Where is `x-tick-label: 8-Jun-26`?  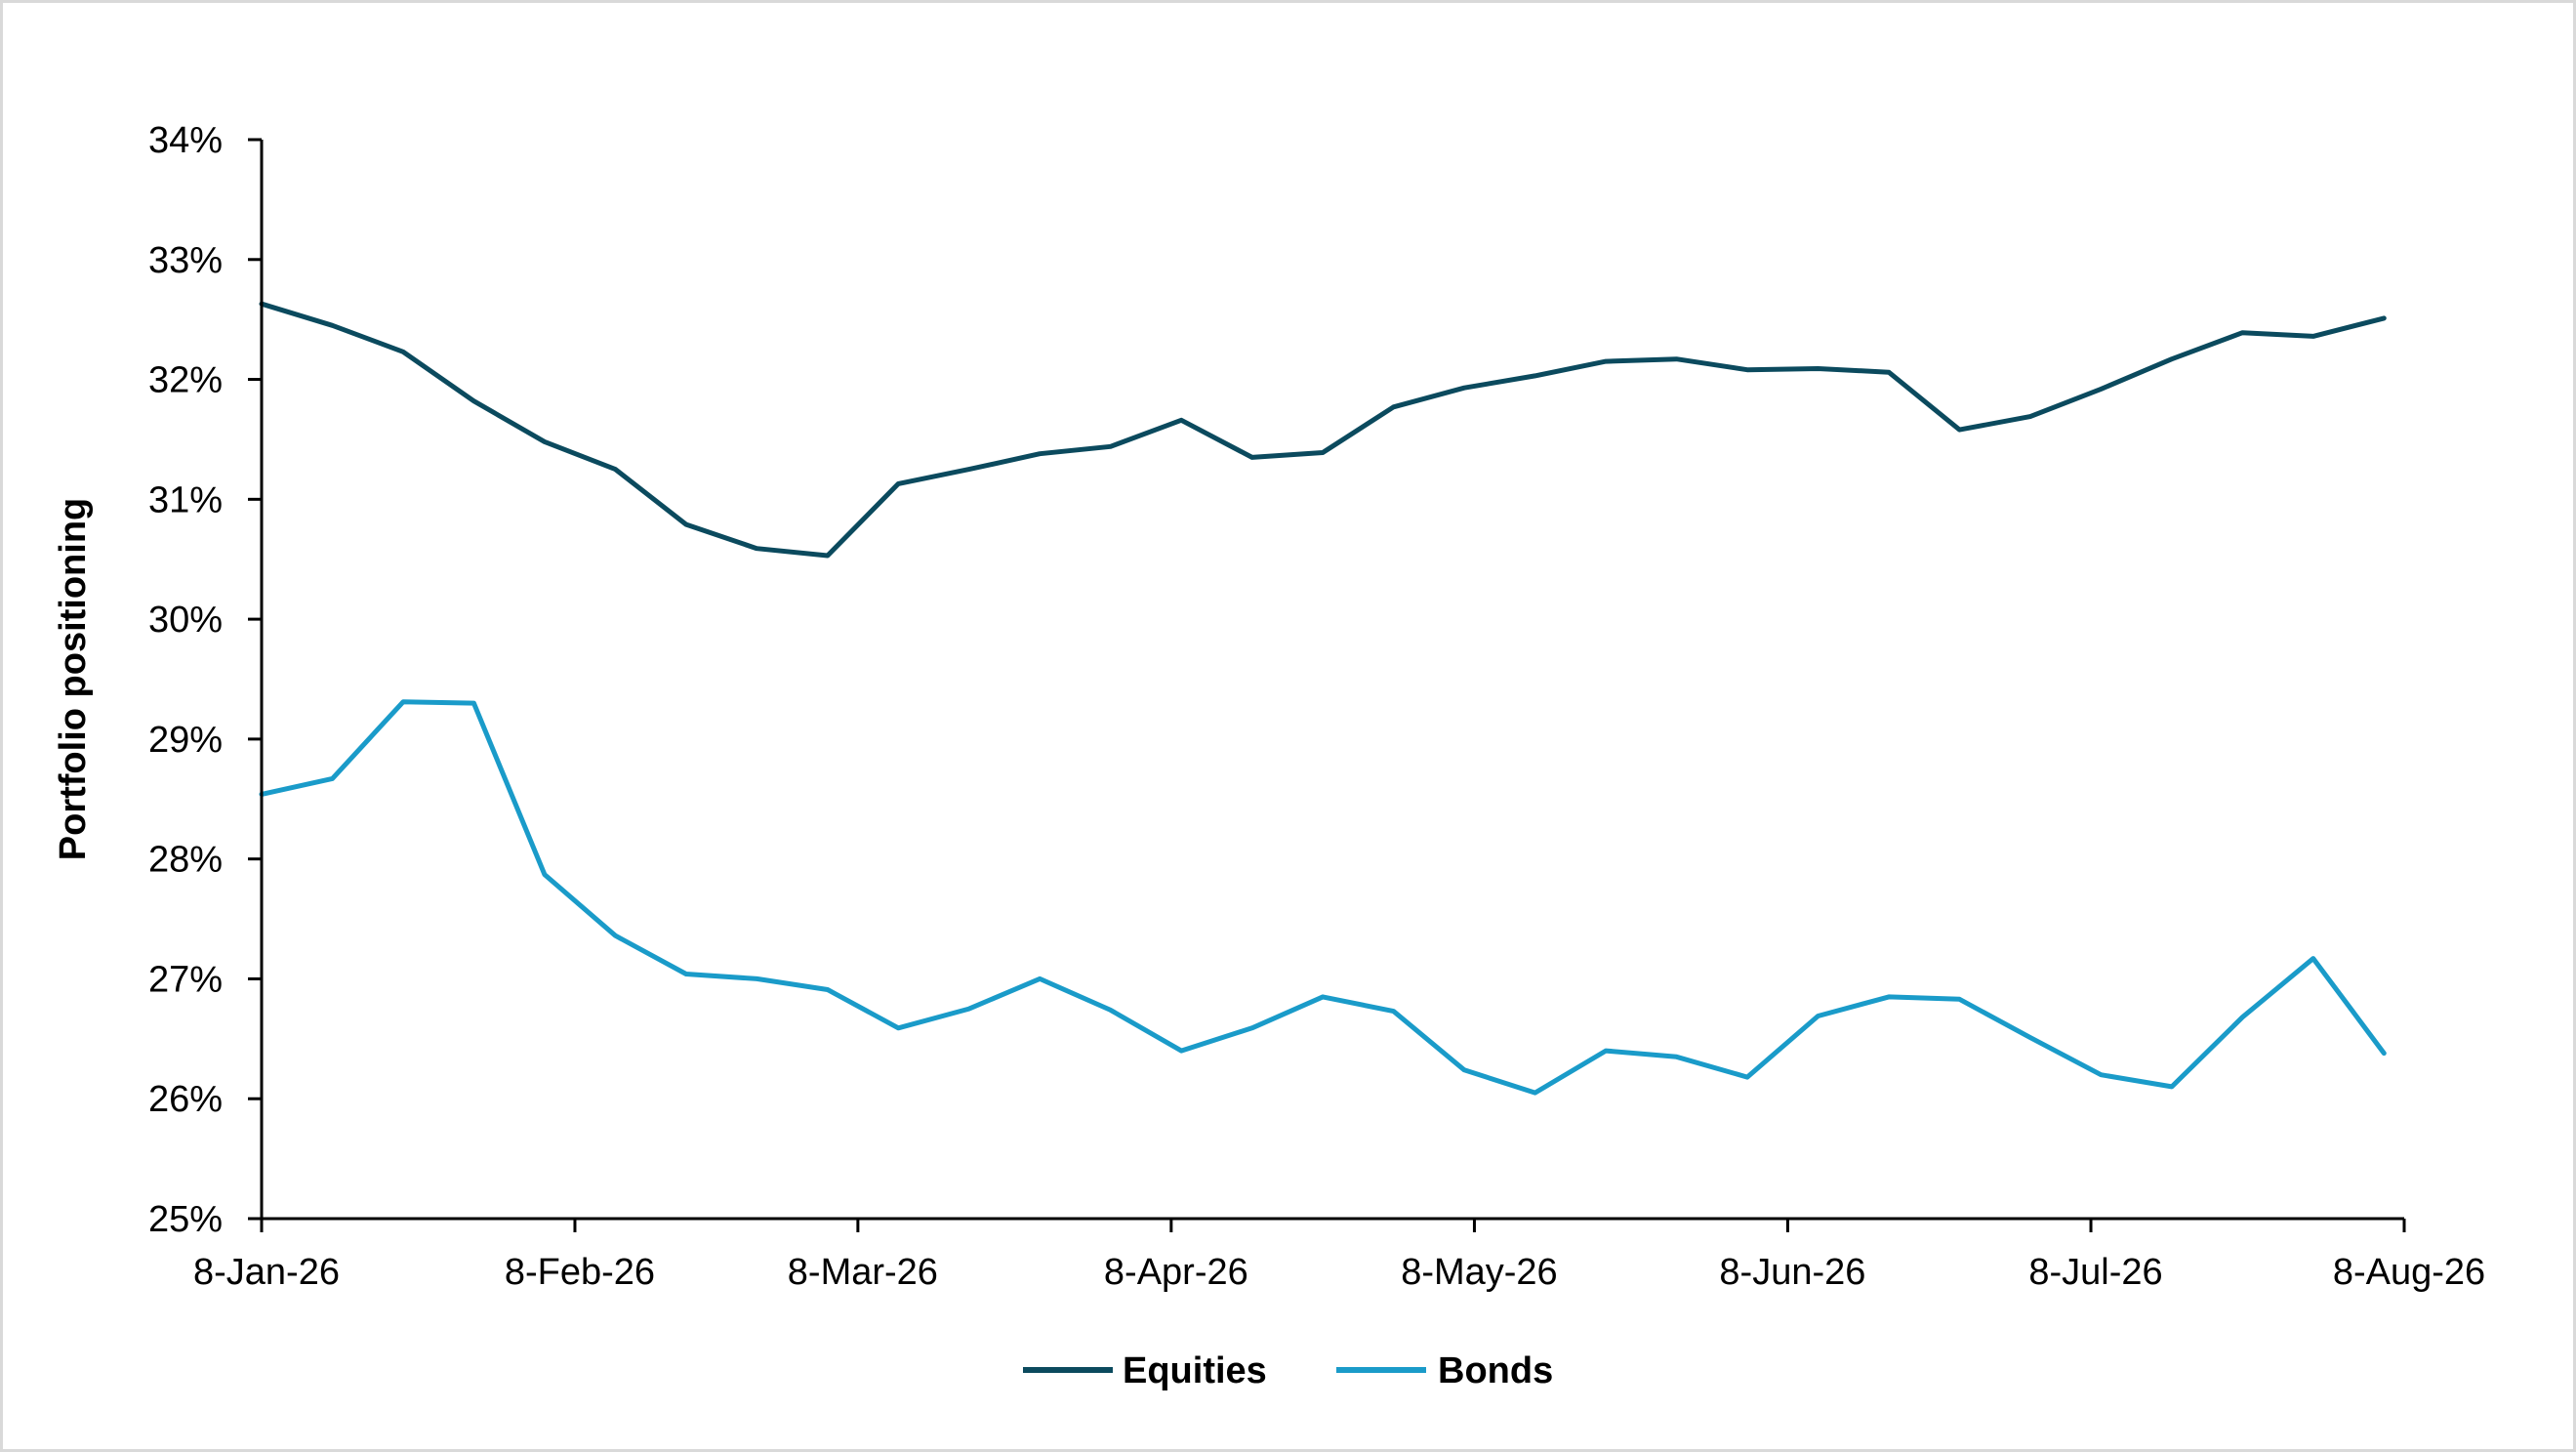
x-tick-label: 8-Jun-26 is located at coordinates (1792, 1272).